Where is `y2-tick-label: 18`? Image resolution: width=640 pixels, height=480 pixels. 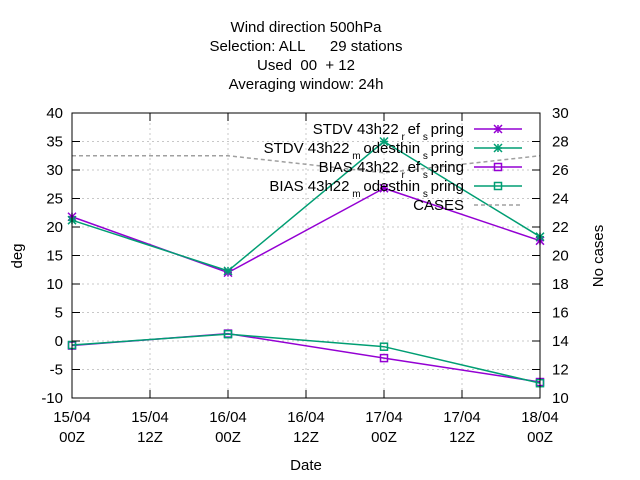
y2-tick-label: 18 is located at coordinates (560, 284).